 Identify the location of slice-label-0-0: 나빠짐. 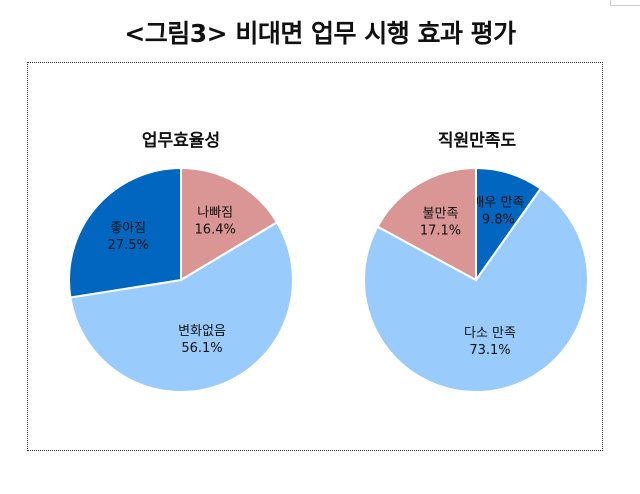
(215, 213).